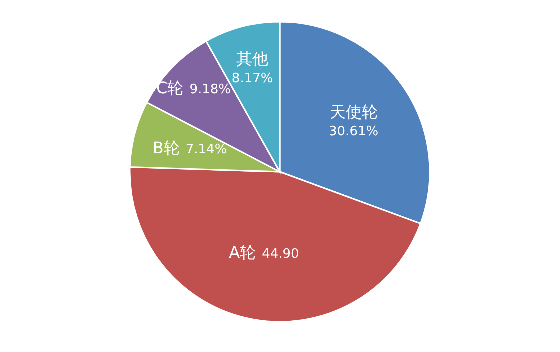 The width and height of the screenshot is (560, 352). What do you see at coordinates (252, 58) in the screenshot?
I see `slice-label: 其他` at bounding box center [252, 58].